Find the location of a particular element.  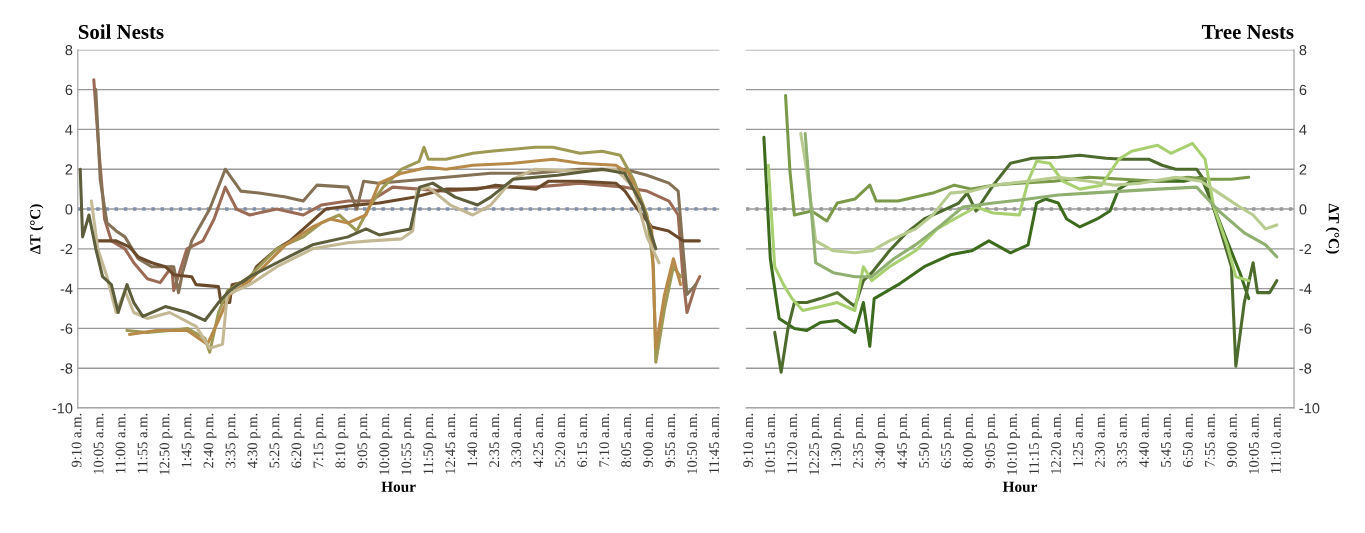

x-tick-label: 7:10 a.m. is located at coordinates (604, 440).